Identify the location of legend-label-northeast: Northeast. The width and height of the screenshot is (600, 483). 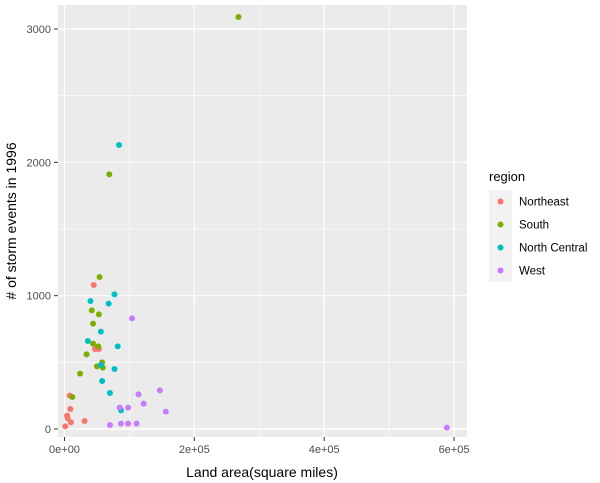
(544, 203).